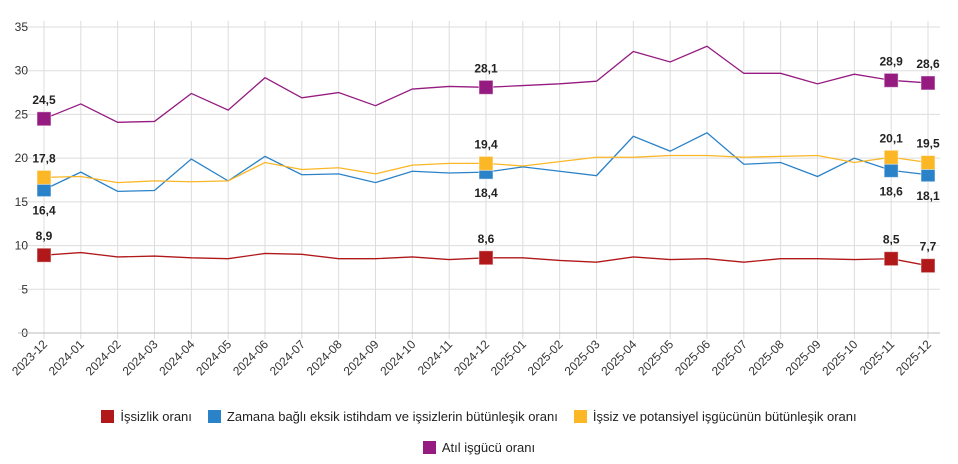 This screenshot has width=958, height=464. I want to click on y-tick-label: 10, so click(22, 246).